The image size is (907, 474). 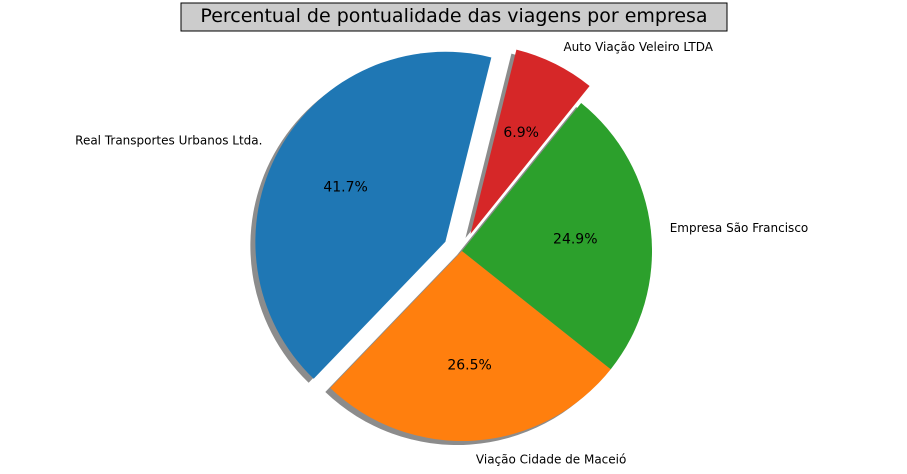 What do you see at coordinates (575, 239) in the screenshot?
I see `slice-empresa-s-o-francisco-percent: 24.9%` at bounding box center [575, 239].